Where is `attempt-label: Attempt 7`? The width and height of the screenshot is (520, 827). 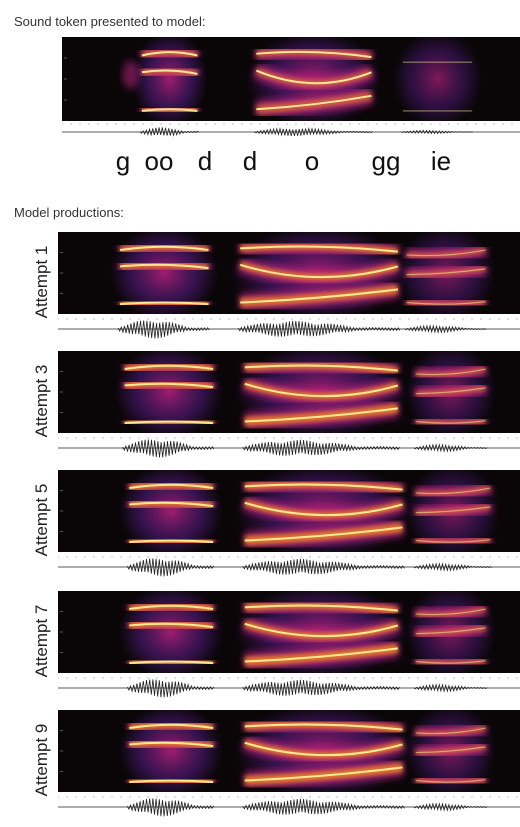 attempt-label: Attempt 7 is located at coordinates (41, 641).